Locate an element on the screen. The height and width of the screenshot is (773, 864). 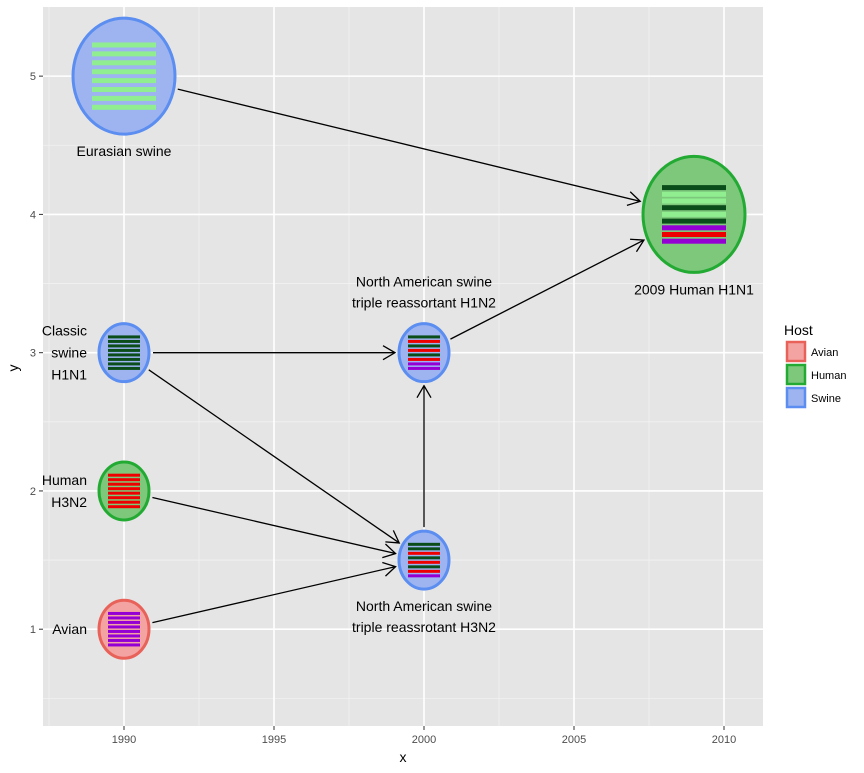
node-label: Human is located at coordinates (64, 480).